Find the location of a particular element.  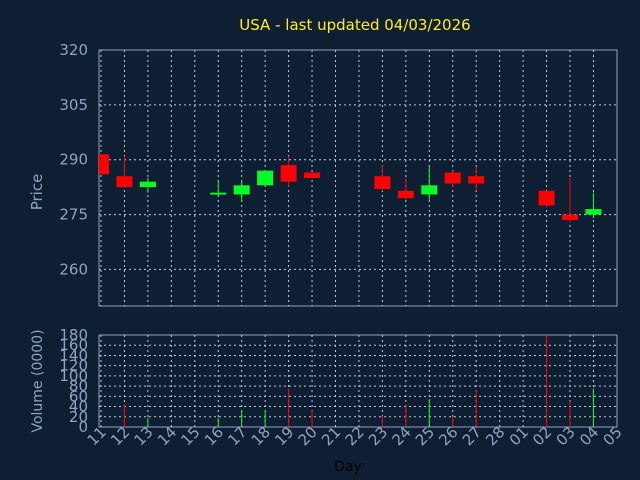

price-tick-label: 305 is located at coordinates (73, 105).